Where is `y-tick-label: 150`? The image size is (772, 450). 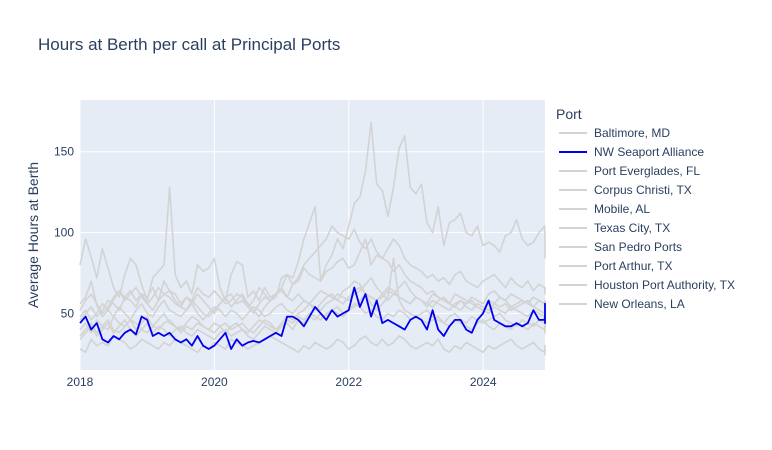 y-tick-label: 150 is located at coordinates (64, 152).